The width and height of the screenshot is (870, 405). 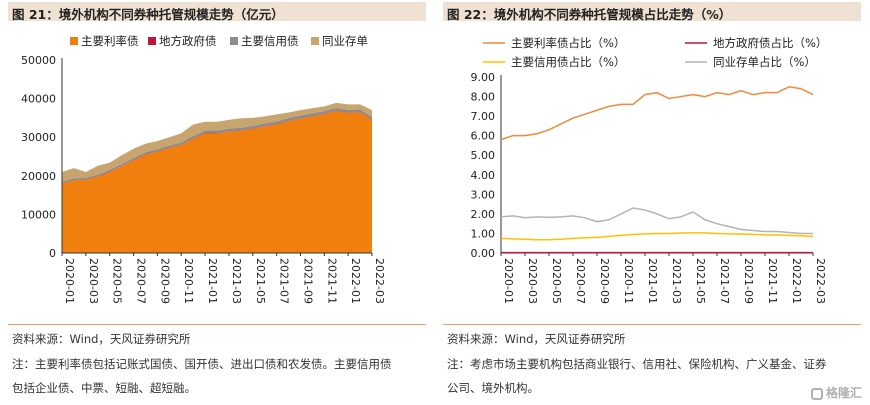 I want to click on y-tick-label-8: 8.00, so click(x=483, y=97).